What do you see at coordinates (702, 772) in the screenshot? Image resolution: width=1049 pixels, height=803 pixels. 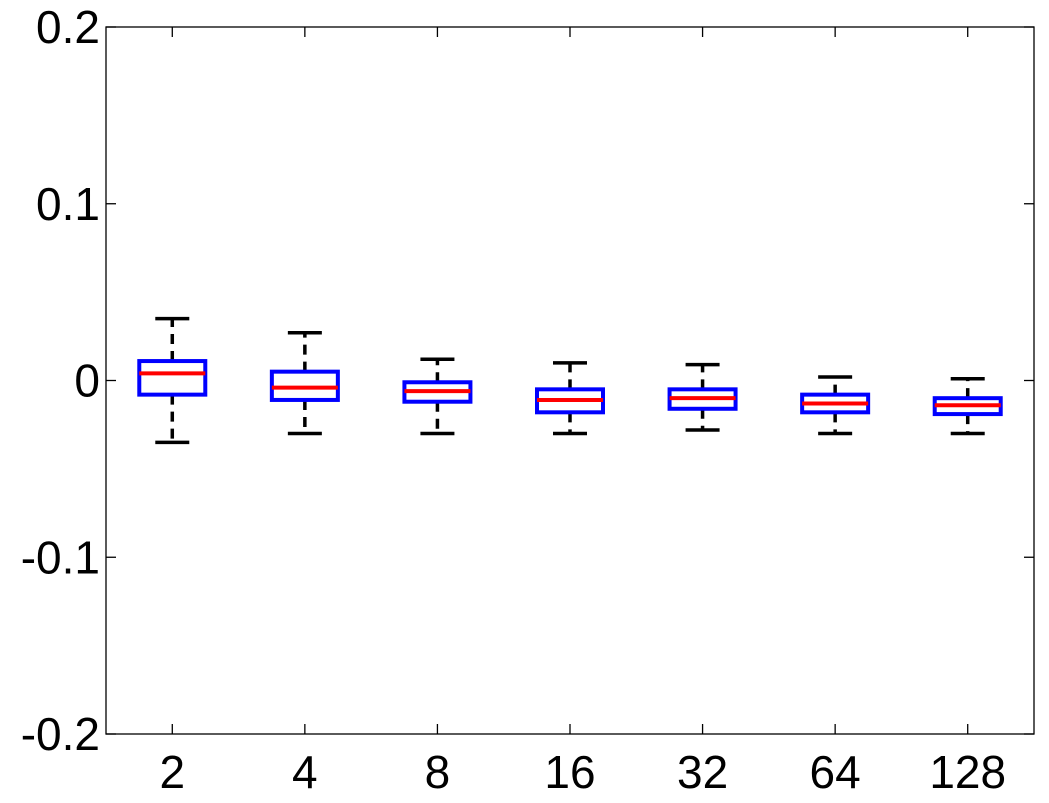 I see `x-tick-label: 32` at bounding box center [702, 772].